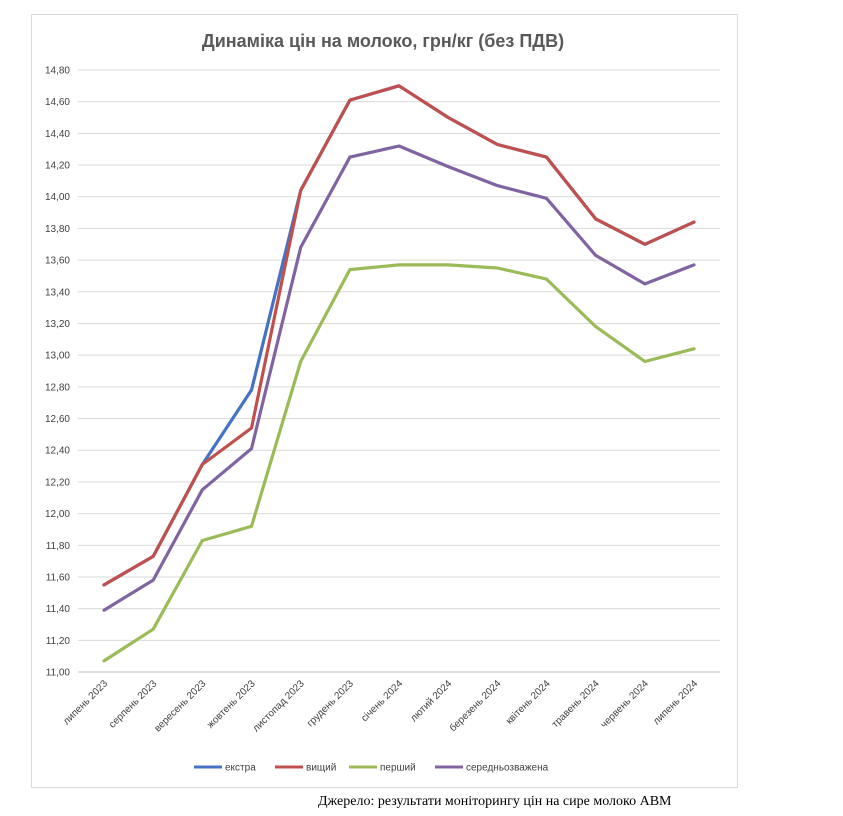 The image size is (843, 816). Describe the element at coordinates (57, 356) in the screenshot. I see `y-tick-label: 13,00` at that location.